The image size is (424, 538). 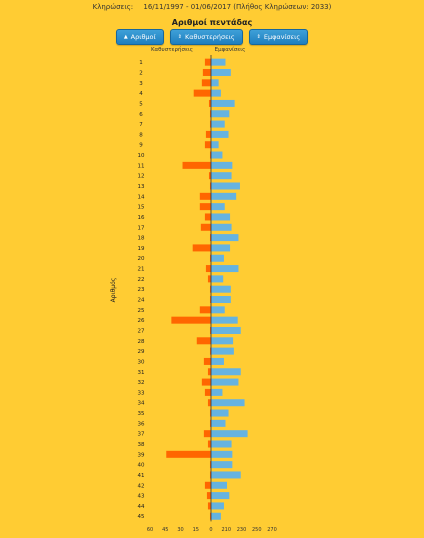 What do you see at coordinates (141, 270) in the screenshot?
I see `category-label: 21` at bounding box center [141, 270].